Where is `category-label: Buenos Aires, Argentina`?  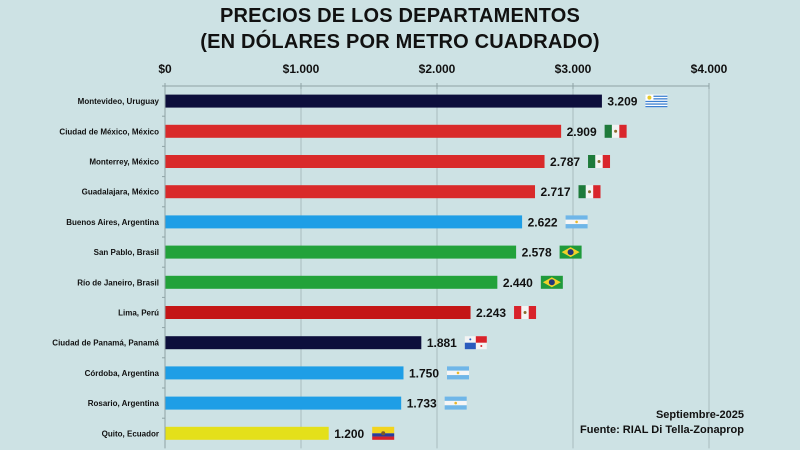 category-label: Buenos Aires, Argentina is located at coordinates (112, 222).